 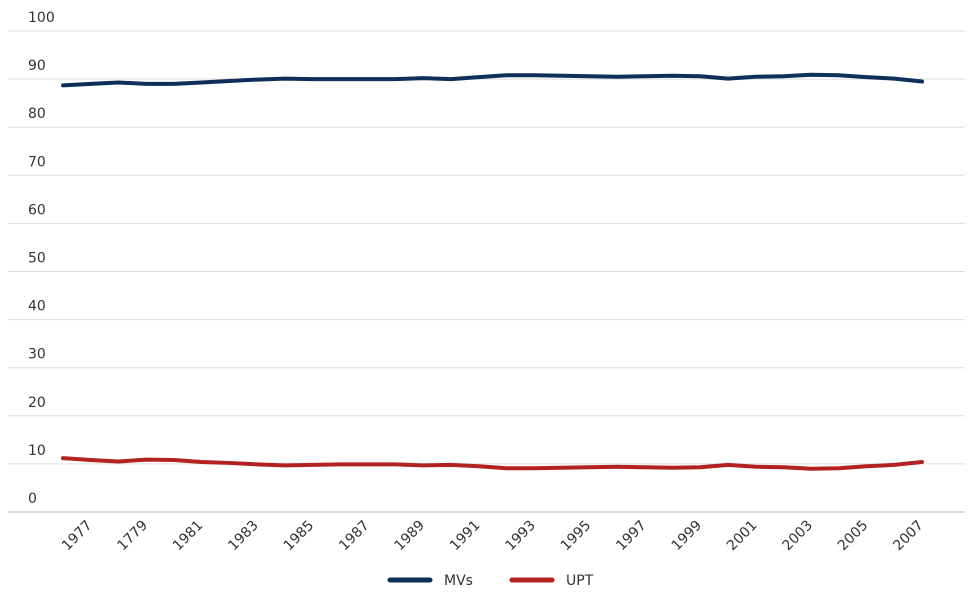 What do you see at coordinates (631, 536) in the screenshot?
I see `x-tick-label: 1997` at bounding box center [631, 536].